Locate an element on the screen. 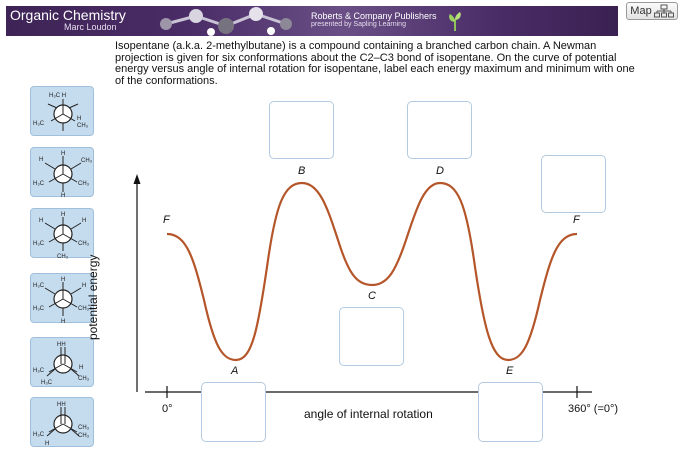  point-label-f-right: F is located at coordinates (576, 220).